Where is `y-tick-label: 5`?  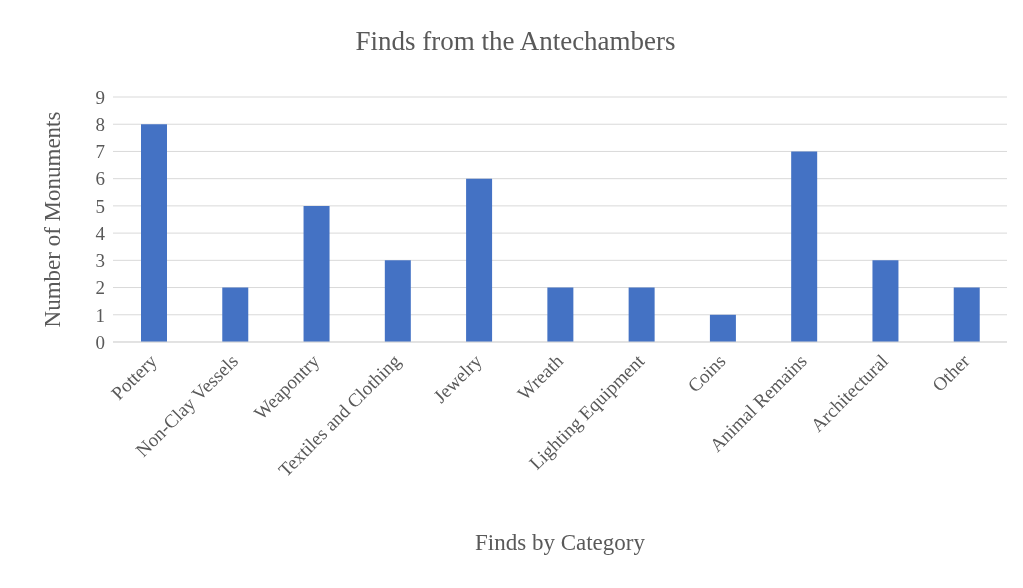
y-tick-label: 5 is located at coordinates (100, 206).